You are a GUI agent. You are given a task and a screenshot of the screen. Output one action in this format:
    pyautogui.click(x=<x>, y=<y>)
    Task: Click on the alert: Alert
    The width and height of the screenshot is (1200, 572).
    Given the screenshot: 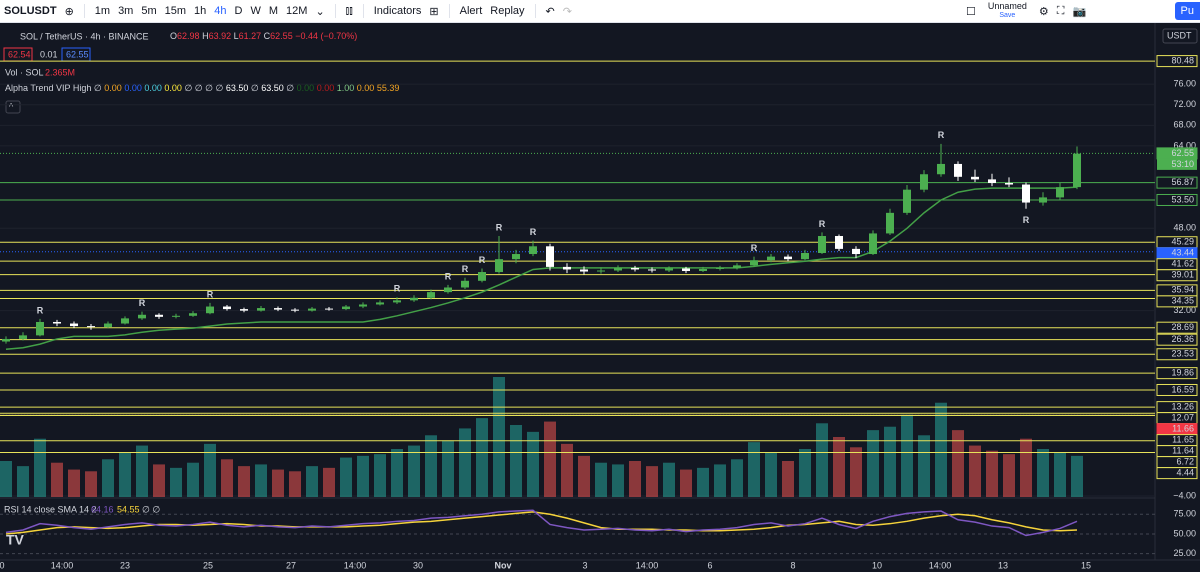 What is the action you would take?
    pyautogui.click(x=471, y=11)
    